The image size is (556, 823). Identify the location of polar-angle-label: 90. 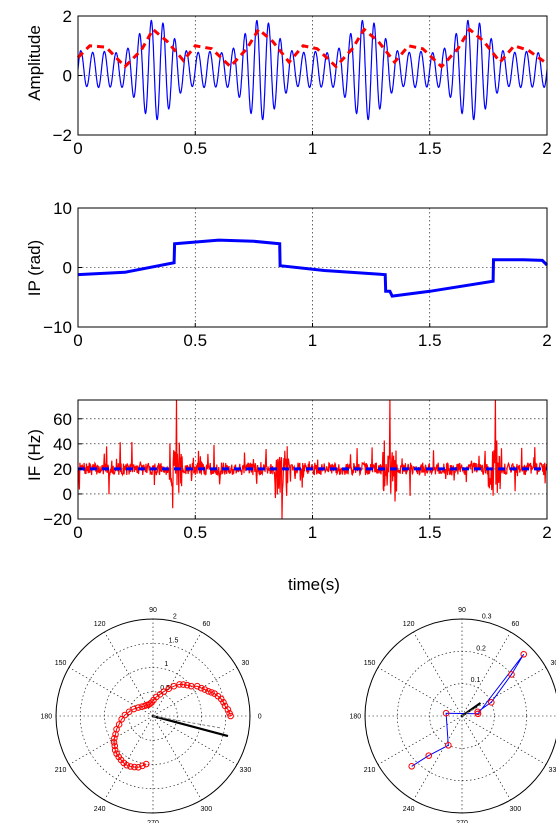
(462, 610).